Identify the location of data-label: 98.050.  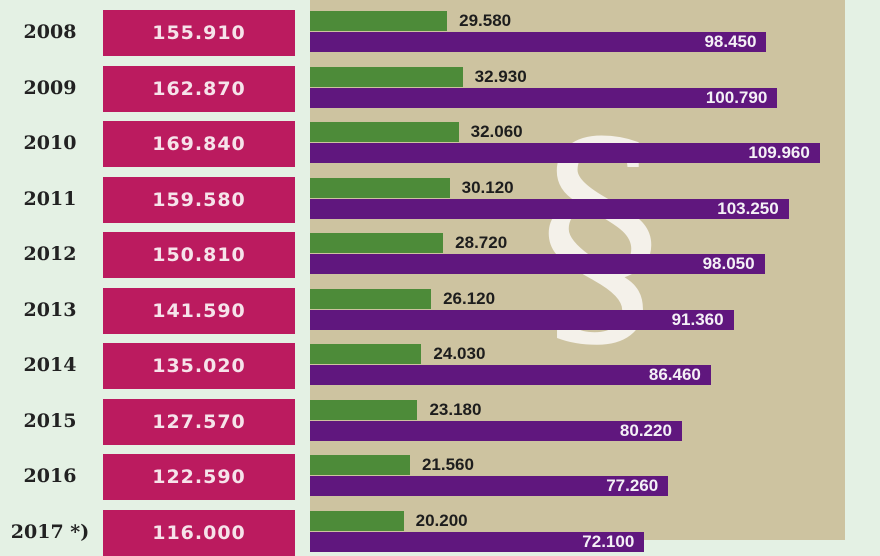
(728, 263).